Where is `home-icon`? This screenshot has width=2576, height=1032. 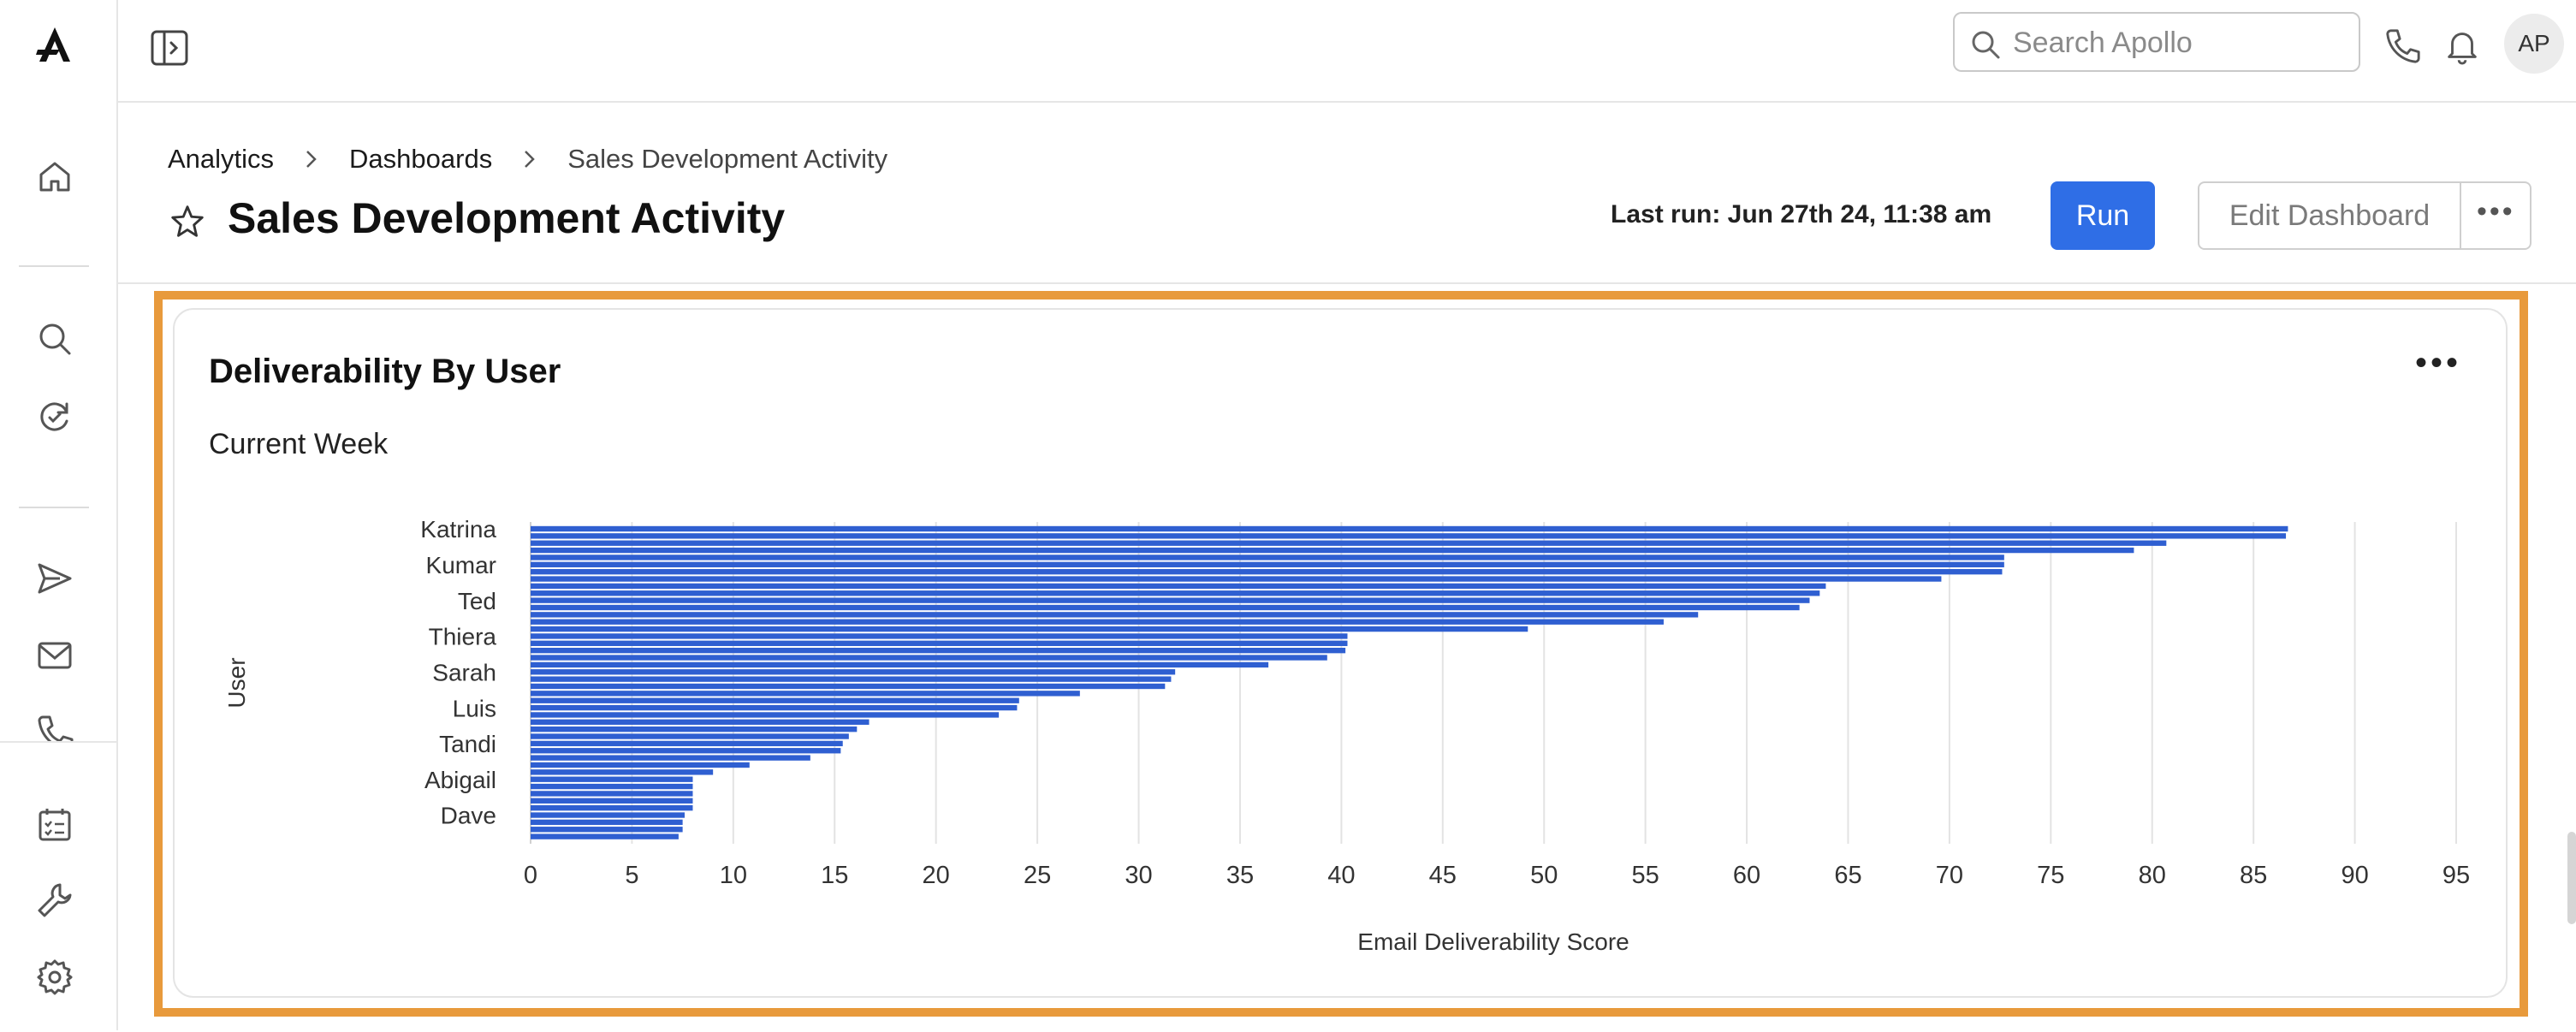 home-icon is located at coordinates (54, 177).